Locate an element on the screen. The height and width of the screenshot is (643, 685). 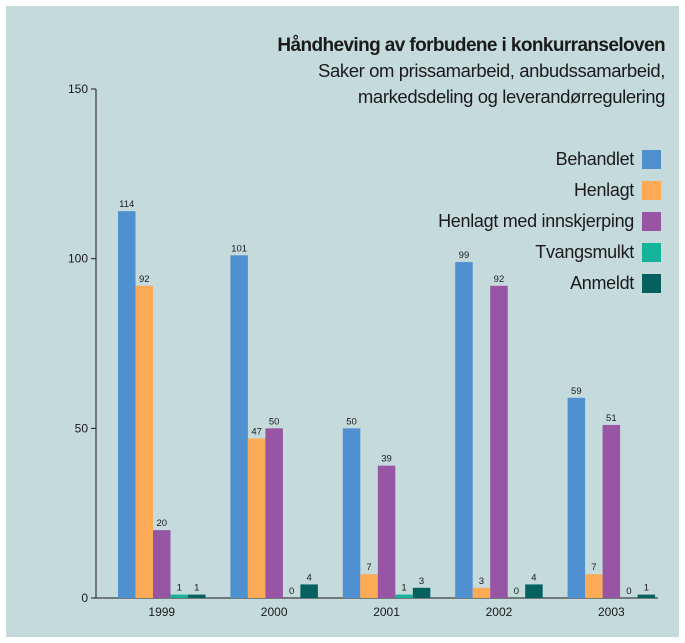
y-tick-label: 150 is located at coordinates (78, 89).